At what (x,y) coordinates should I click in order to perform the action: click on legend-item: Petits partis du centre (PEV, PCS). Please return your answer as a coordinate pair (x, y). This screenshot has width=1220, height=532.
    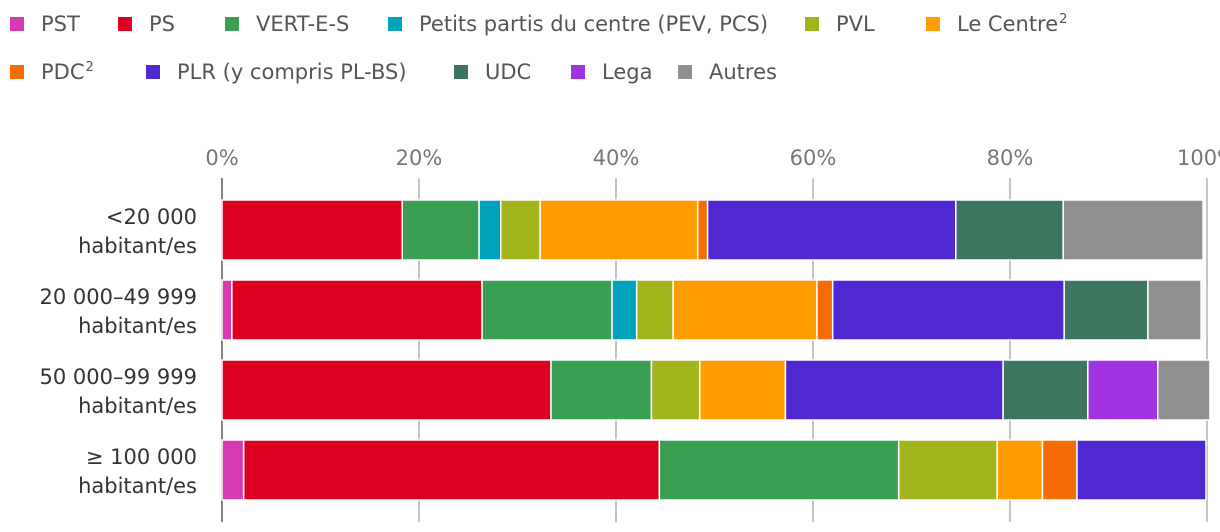
    Looking at the image, I should click on (578, 24).